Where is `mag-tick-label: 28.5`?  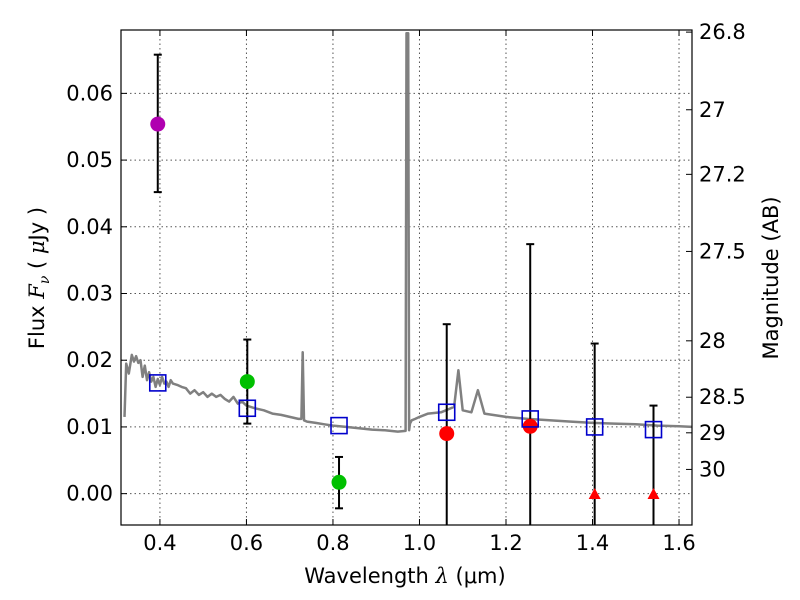 mag-tick-label: 28.5 is located at coordinates (722, 397).